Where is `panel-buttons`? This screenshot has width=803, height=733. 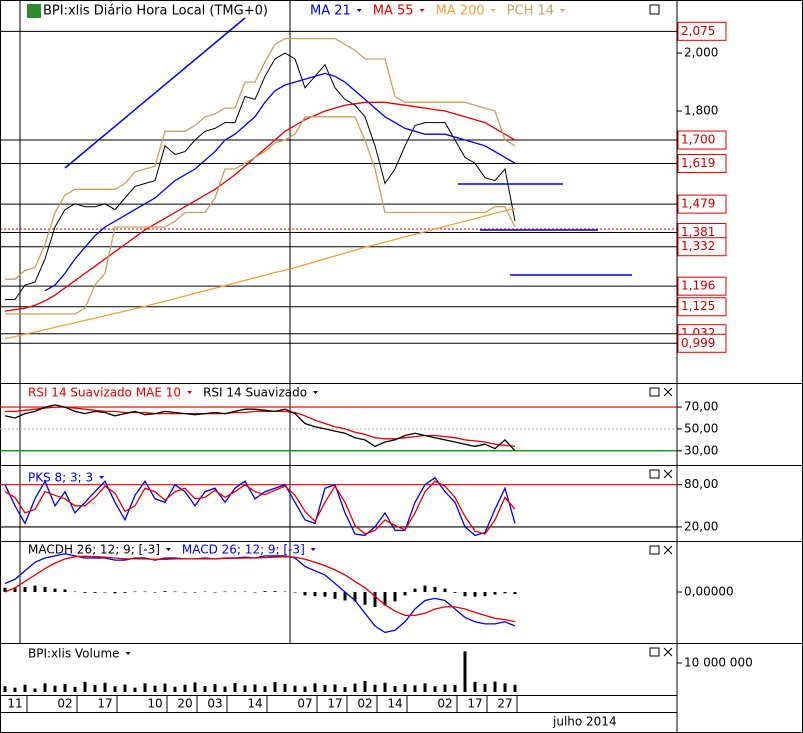
panel-buttons is located at coordinates (661, 330).